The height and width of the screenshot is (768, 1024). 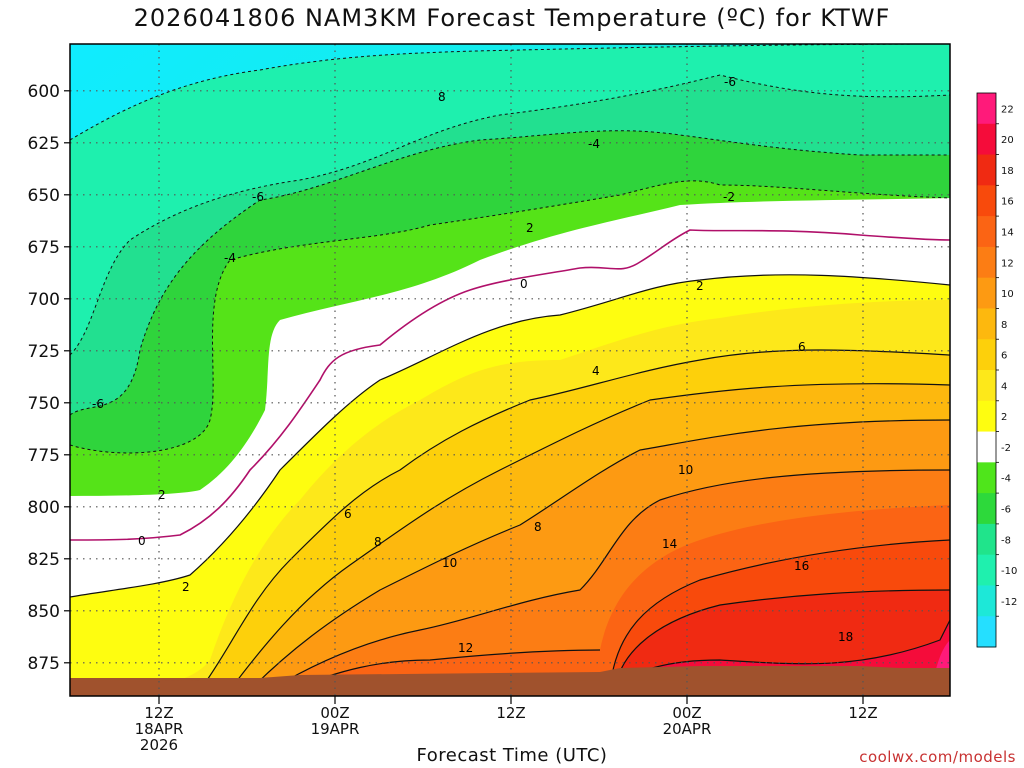 I want to click on terrain-edge, so click(x=510, y=673).